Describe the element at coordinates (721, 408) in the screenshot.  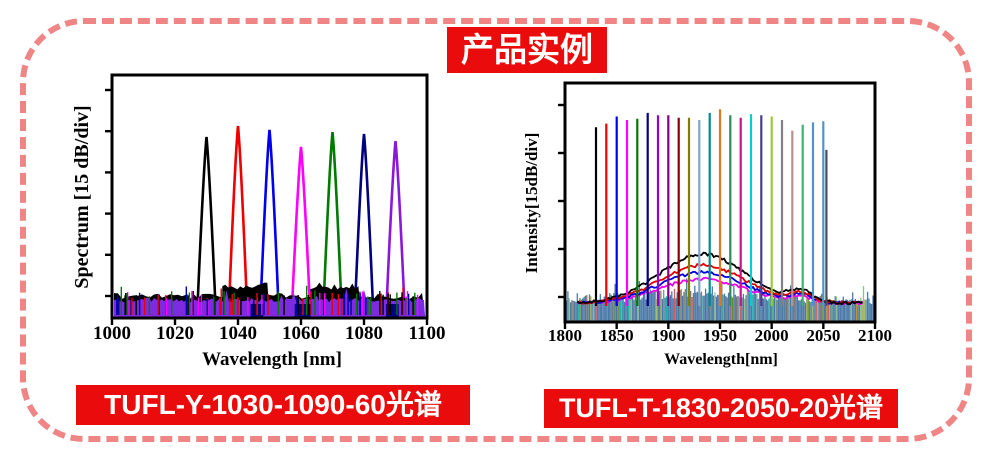
I see `right-plot-caption: TUFL-T-1830-2050-20光谱` at that location.